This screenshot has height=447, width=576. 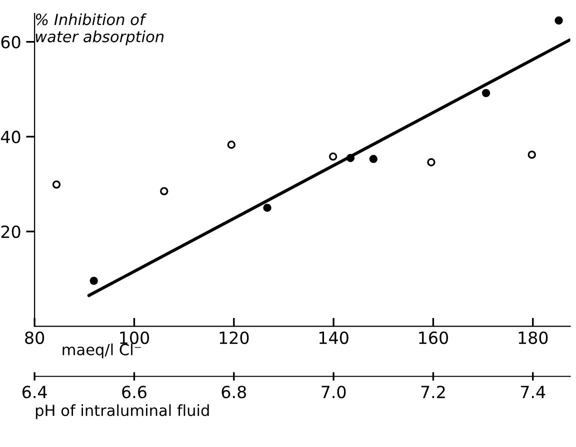 What do you see at coordinates (333, 337) in the screenshot?
I see `x-tick-label: 140` at bounding box center [333, 337].